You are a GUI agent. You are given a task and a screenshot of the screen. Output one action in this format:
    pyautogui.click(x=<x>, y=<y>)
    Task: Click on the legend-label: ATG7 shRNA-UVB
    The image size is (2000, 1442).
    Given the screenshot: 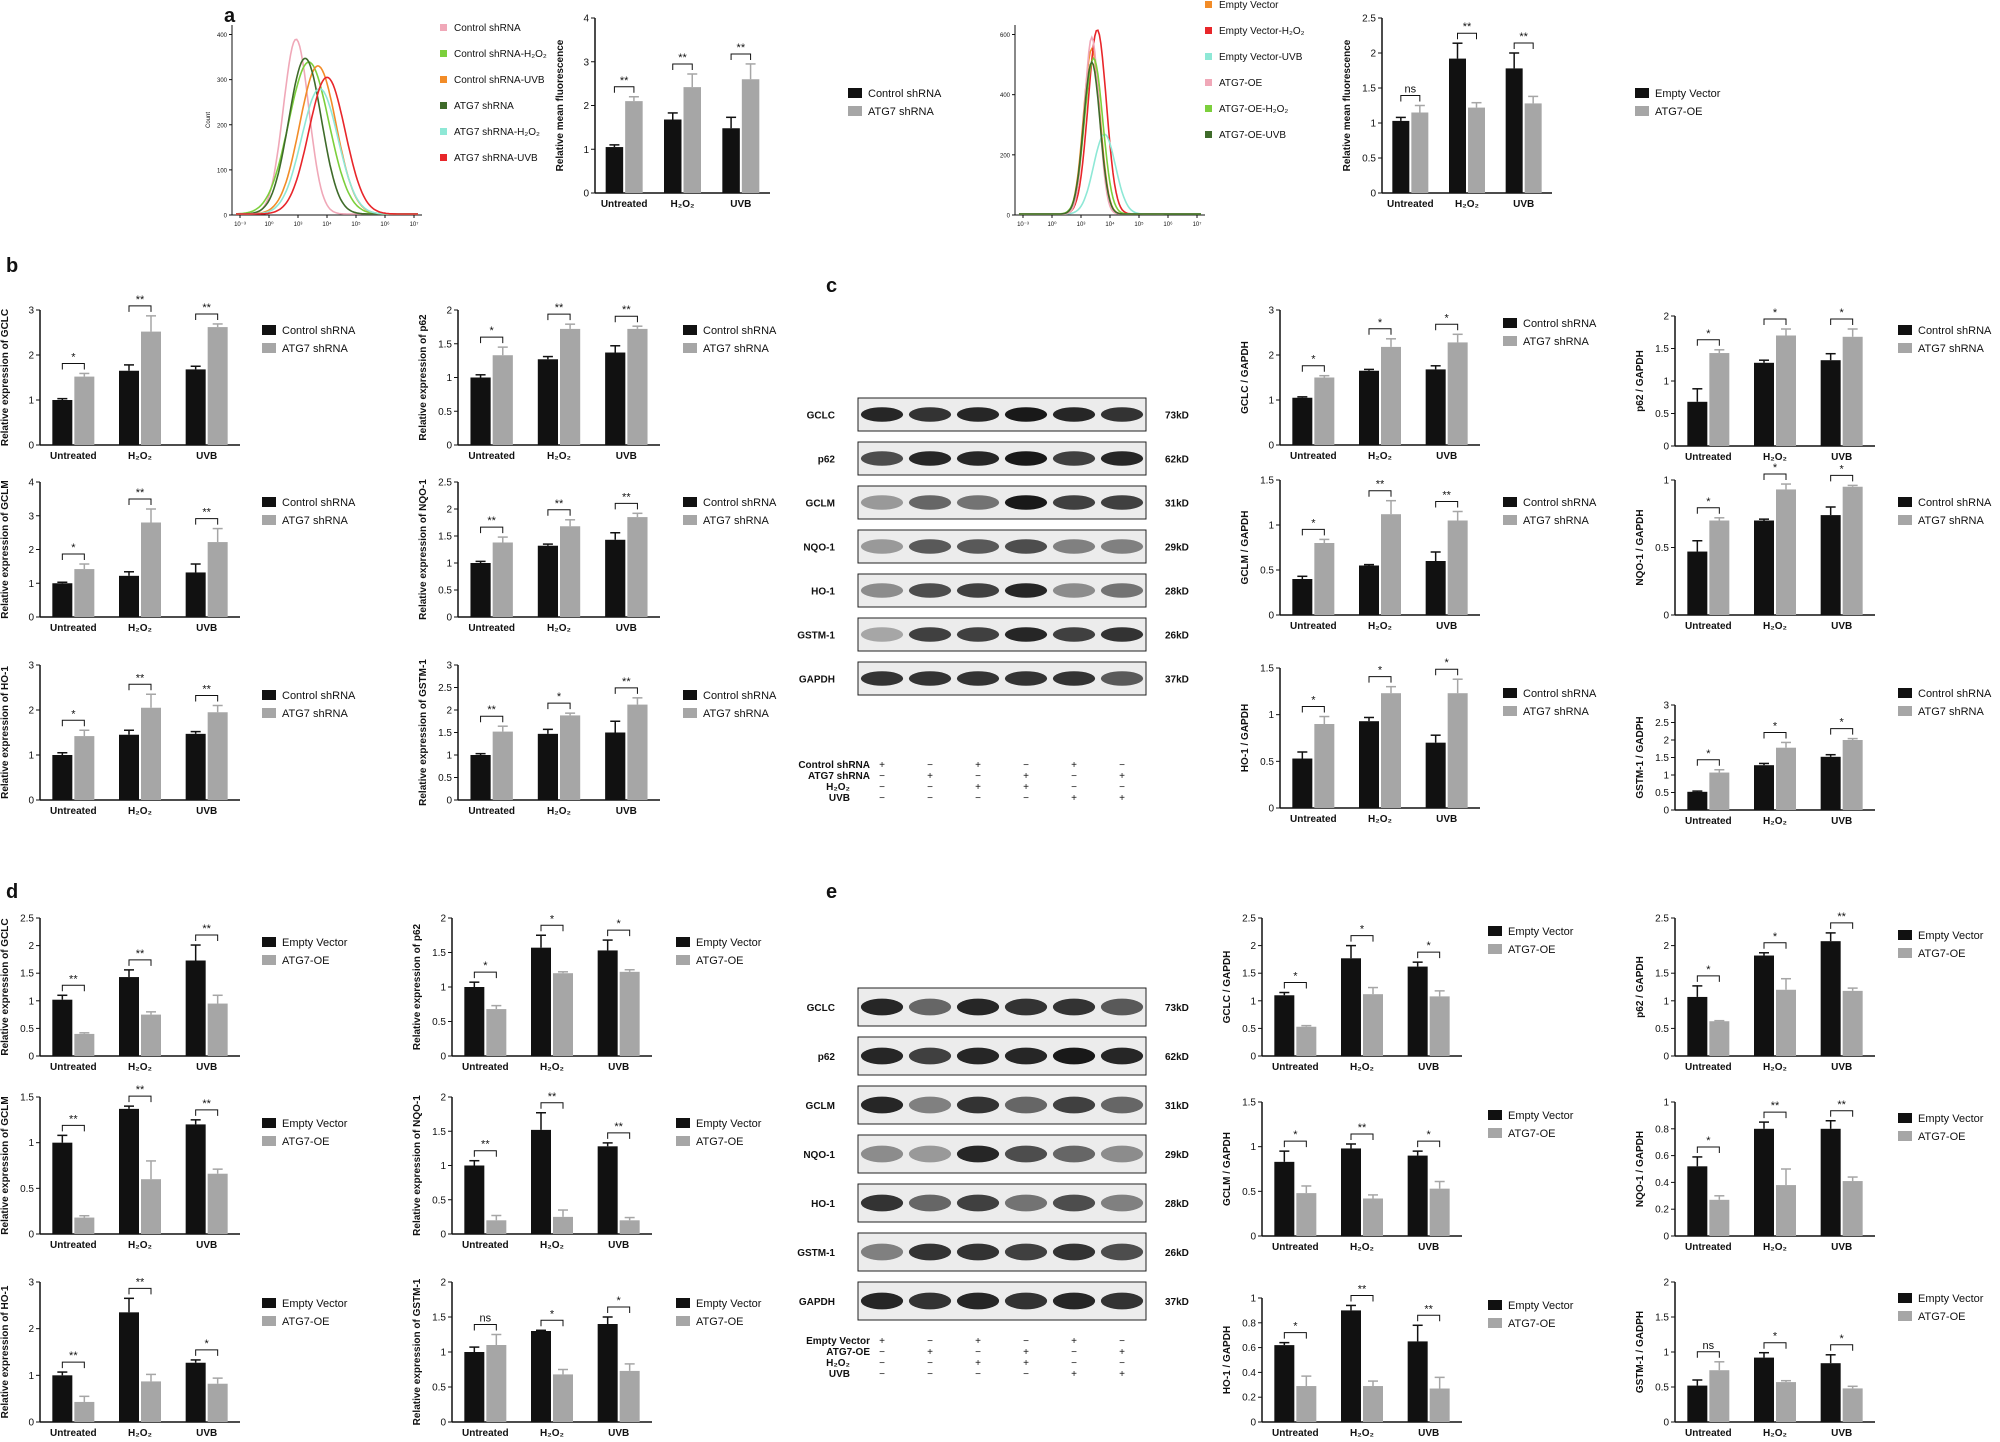 What is the action you would take?
    pyautogui.click(x=496, y=158)
    